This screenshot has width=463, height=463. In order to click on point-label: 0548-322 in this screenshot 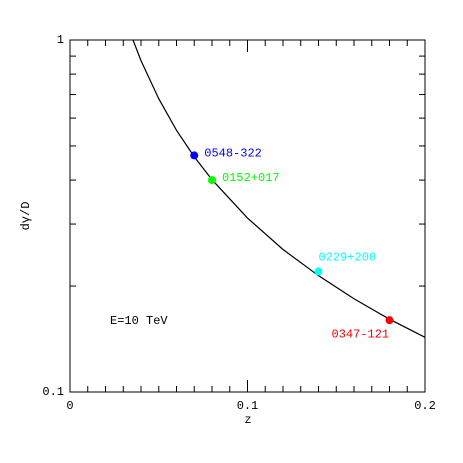, I will do `click(233, 154)`.